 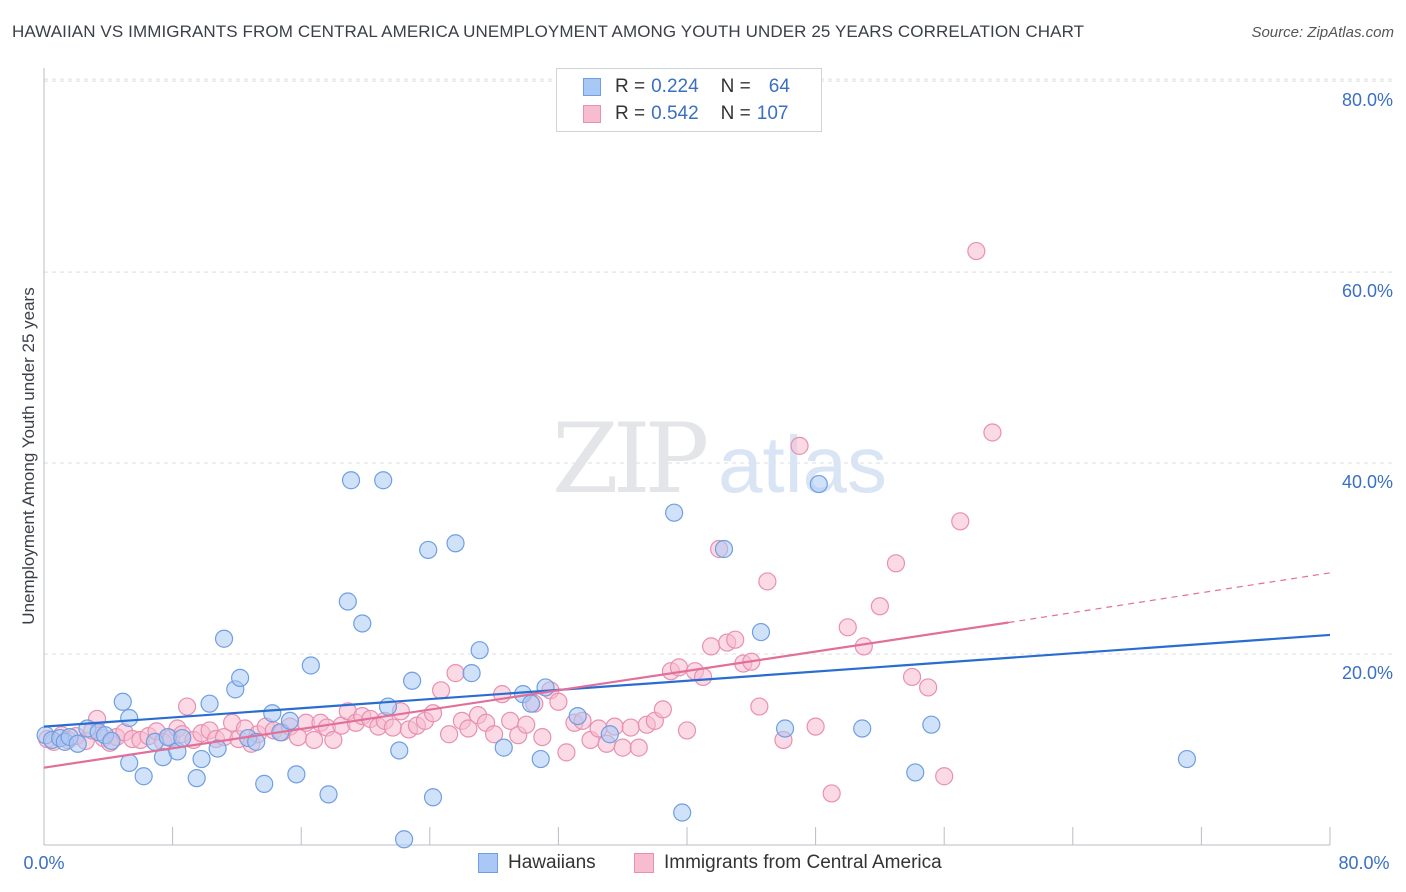 What do you see at coordinates (1322, 32) in the screenshot?
I see `source-label: Source: ZipAtlas.com` at bounding box center [1322, 32].